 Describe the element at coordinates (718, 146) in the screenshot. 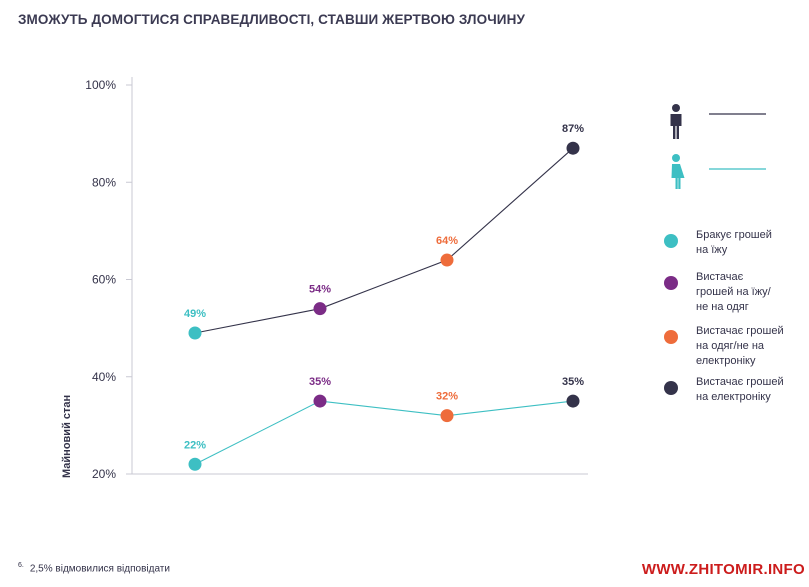

I see `gender-legend-svg` at that location.